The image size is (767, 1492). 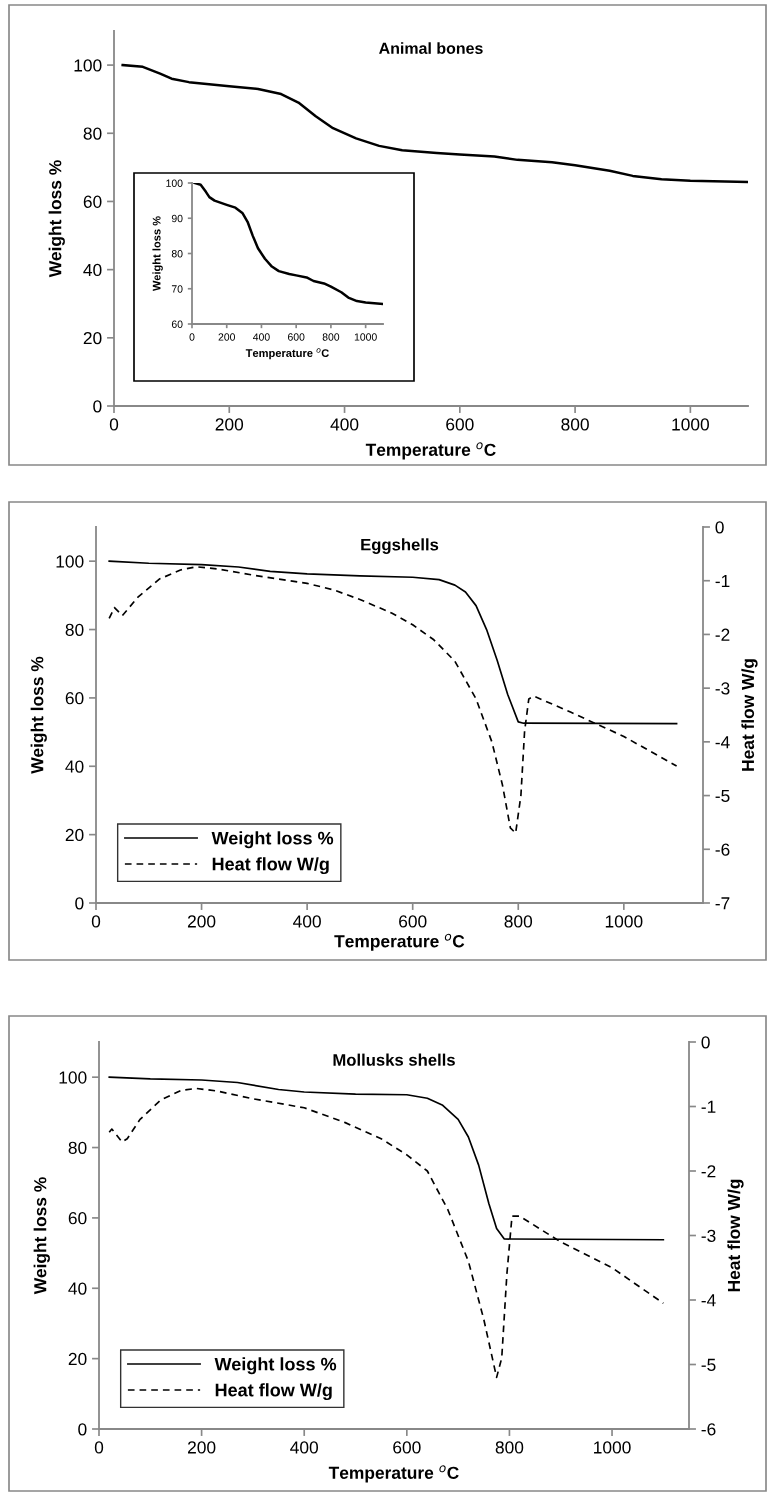 I want to click on text: Animal bones, so click(x=431, y=48).